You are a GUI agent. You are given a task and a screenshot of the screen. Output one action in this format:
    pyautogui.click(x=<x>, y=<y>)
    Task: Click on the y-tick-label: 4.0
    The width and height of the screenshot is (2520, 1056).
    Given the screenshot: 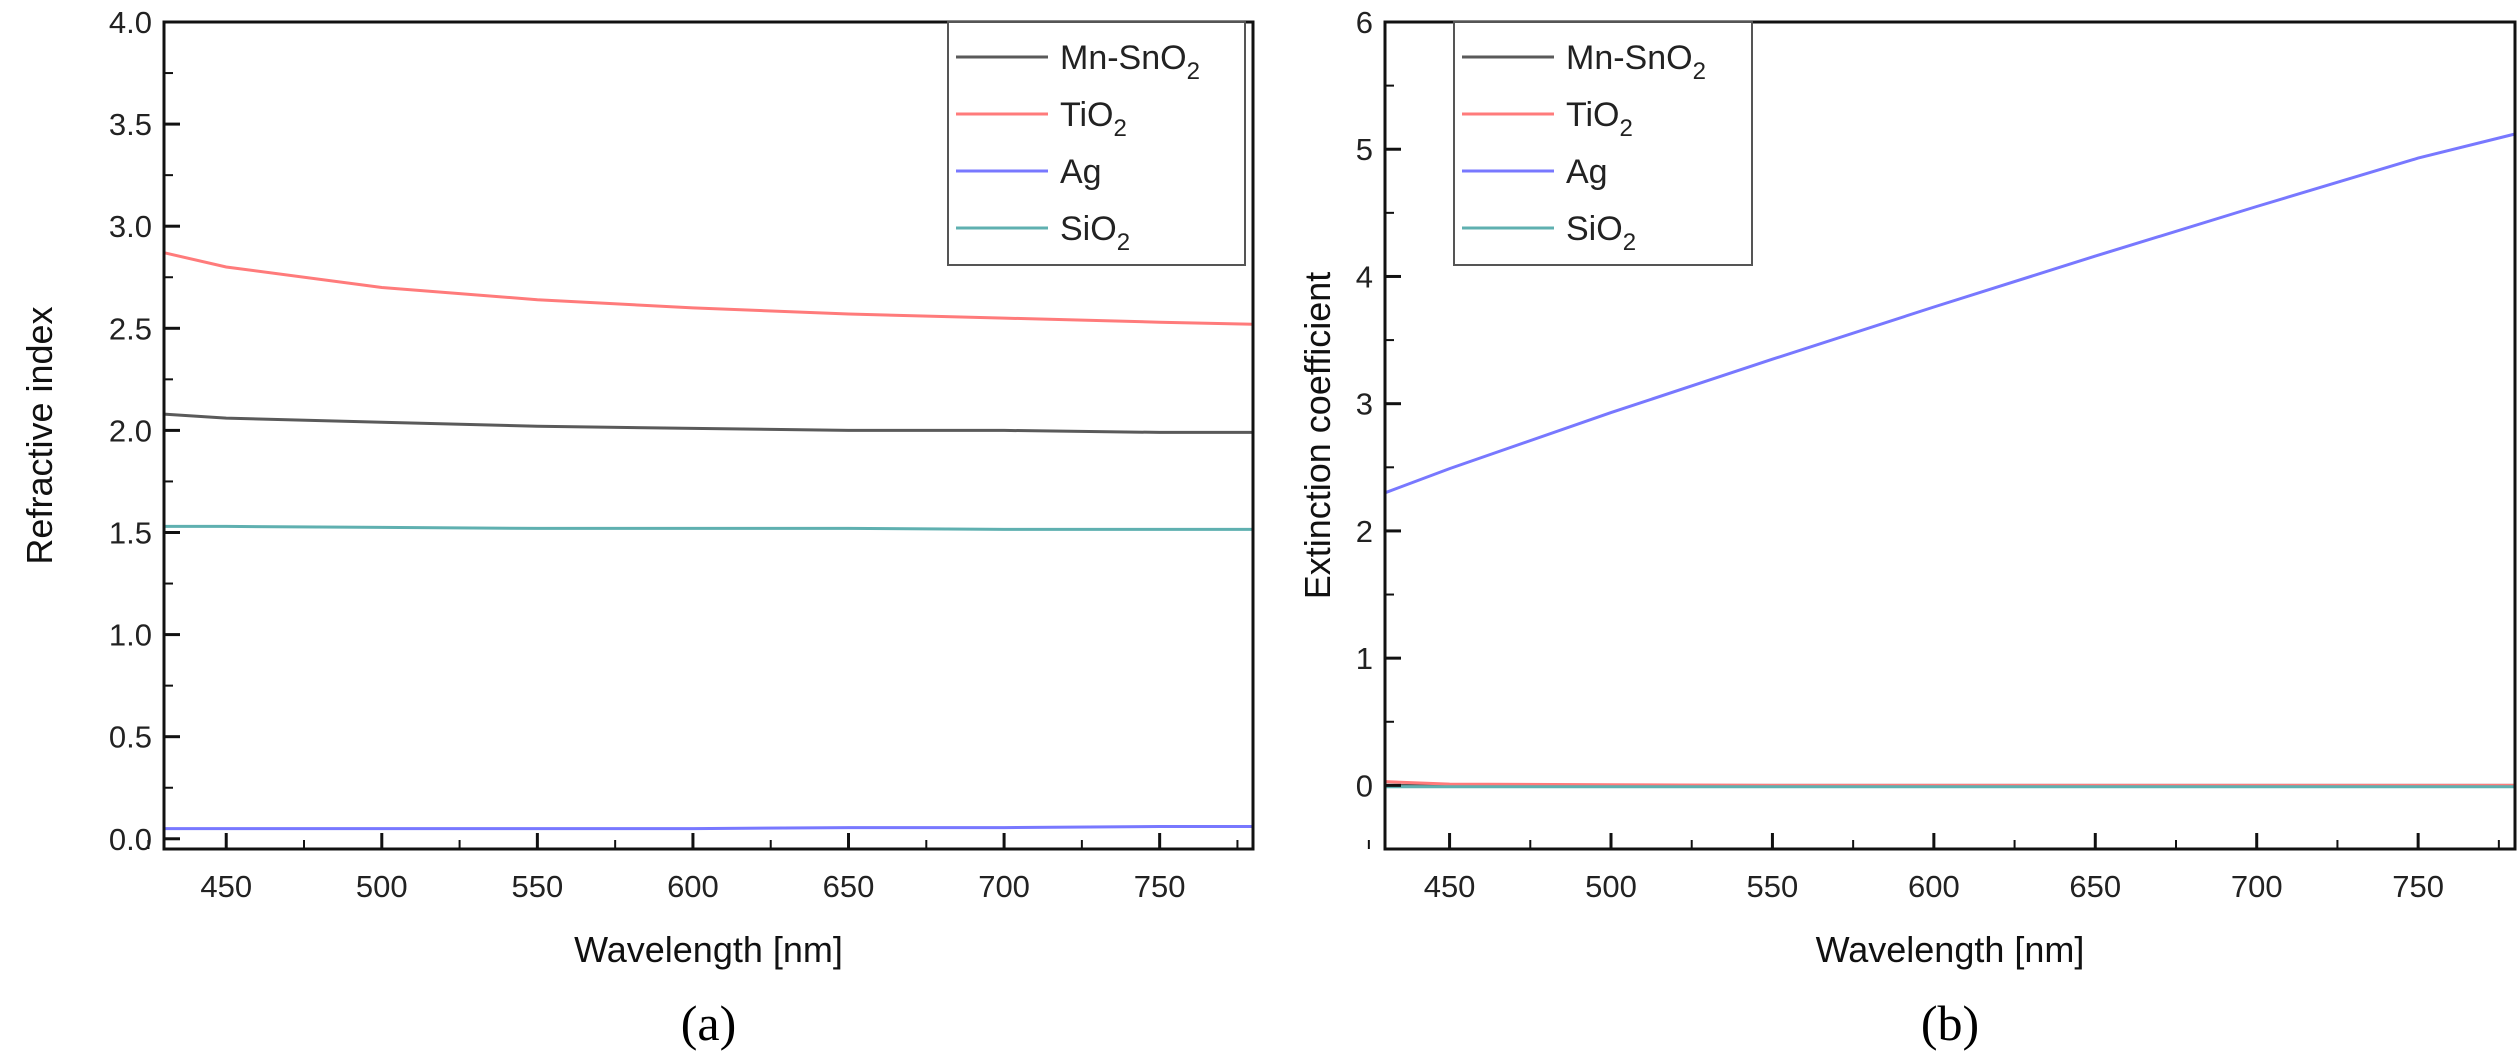 What is the action you would take?
    pyautogui.click(x=130, y=22)
    